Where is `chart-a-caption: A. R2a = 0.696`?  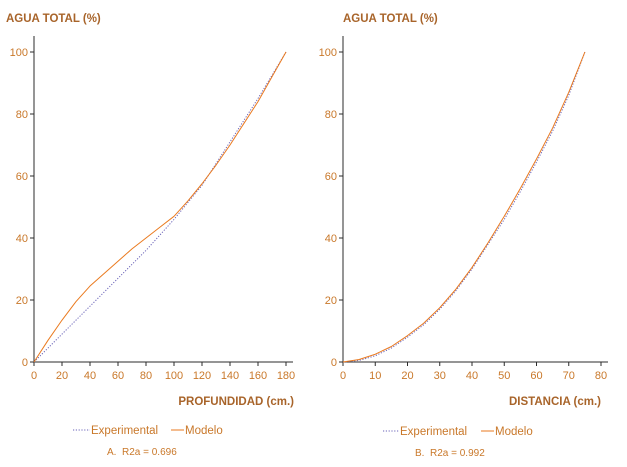
chart-a-caption: A. R2a = 0.696 is located at coordinates (142, 452).